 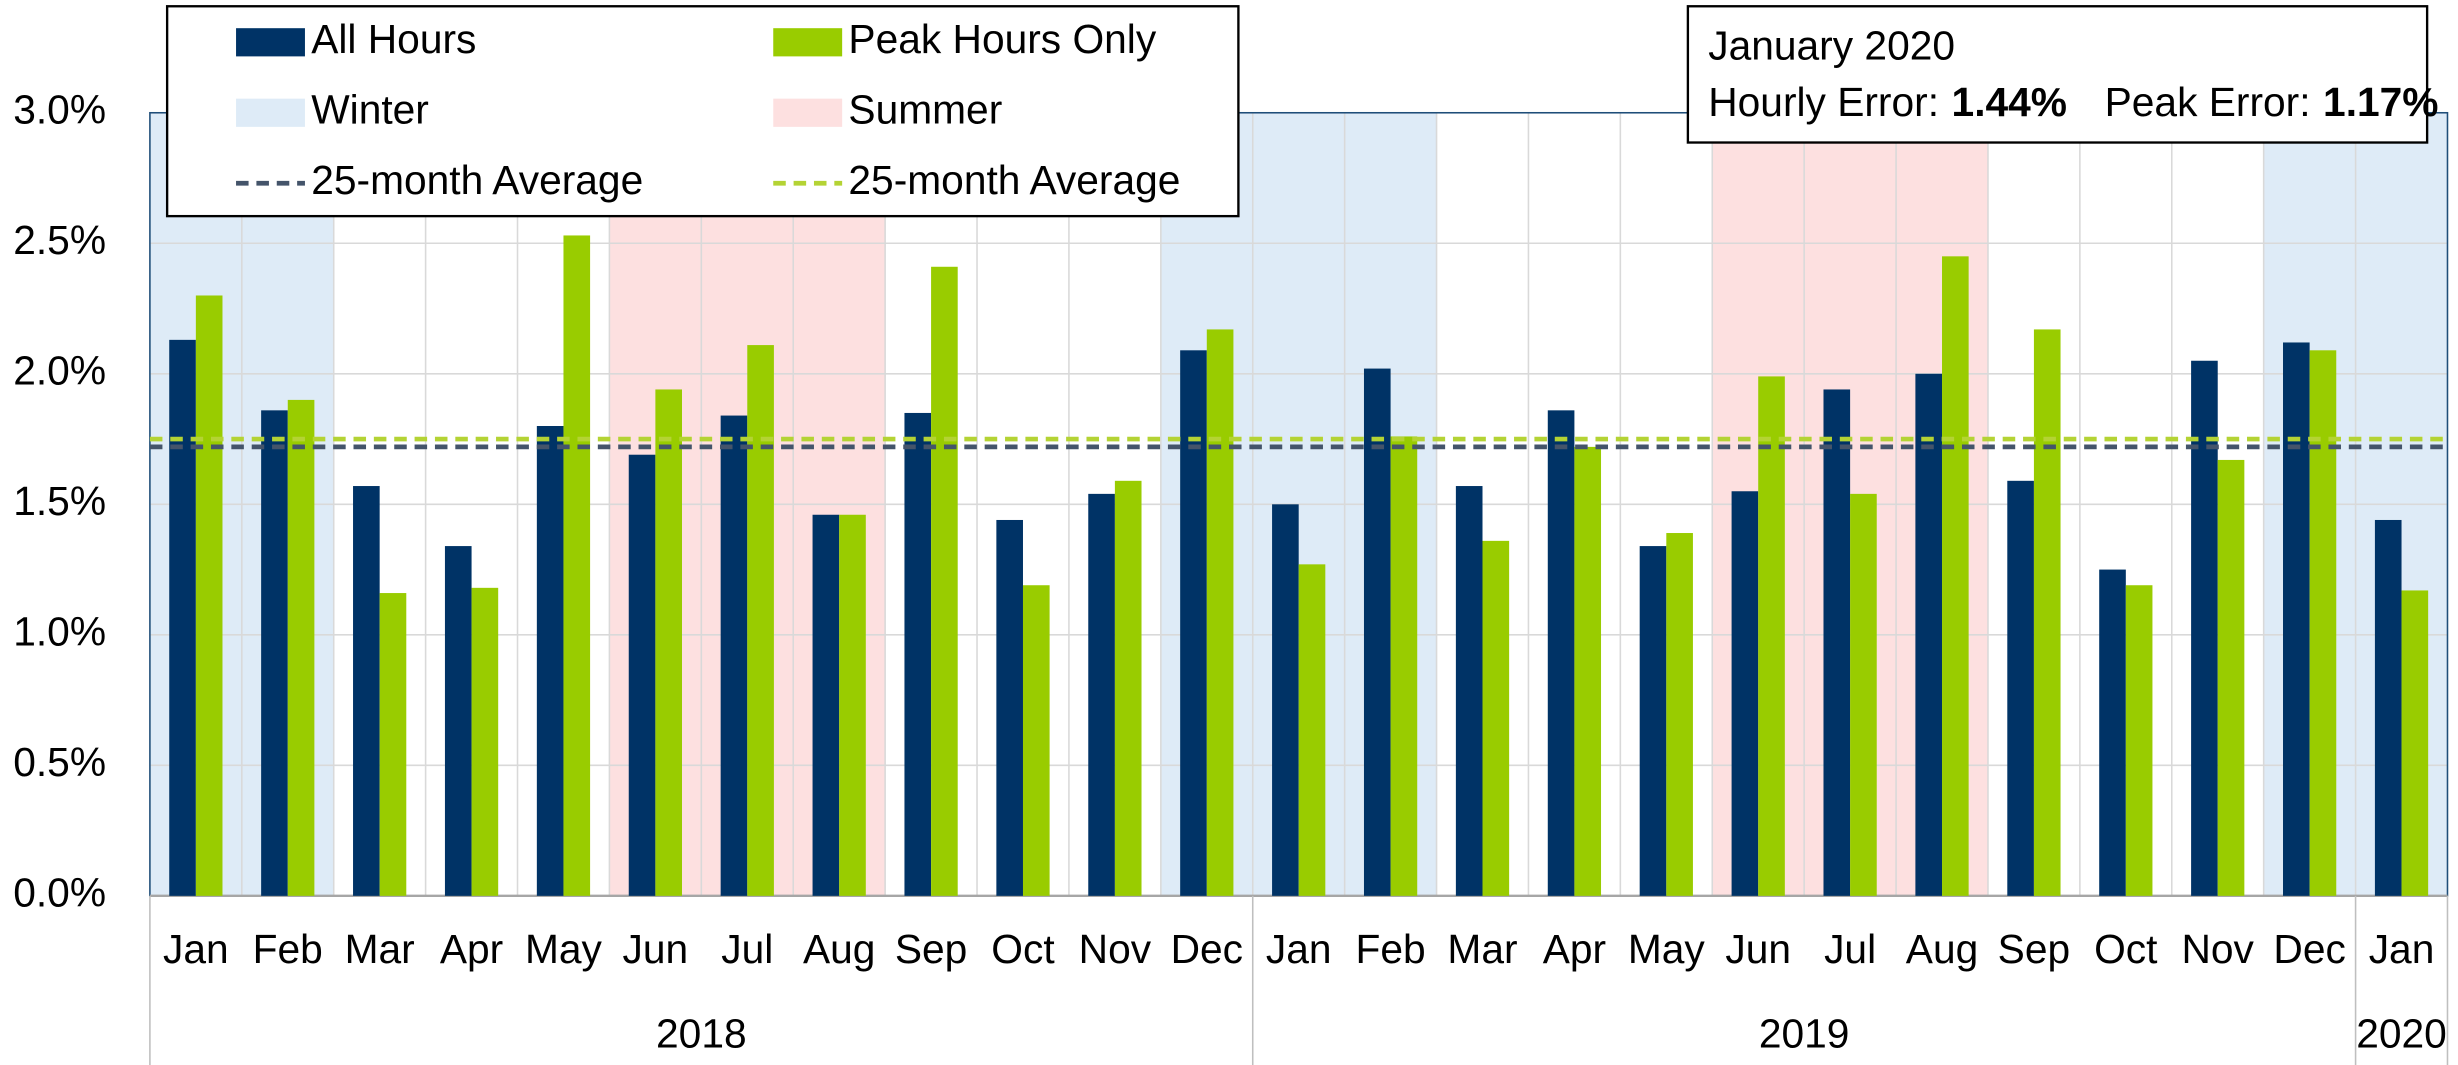 What do you see at coordinates (370, 110) in the screenshot?
I see `legend-label: Winter` at bounding box center [370, 110].